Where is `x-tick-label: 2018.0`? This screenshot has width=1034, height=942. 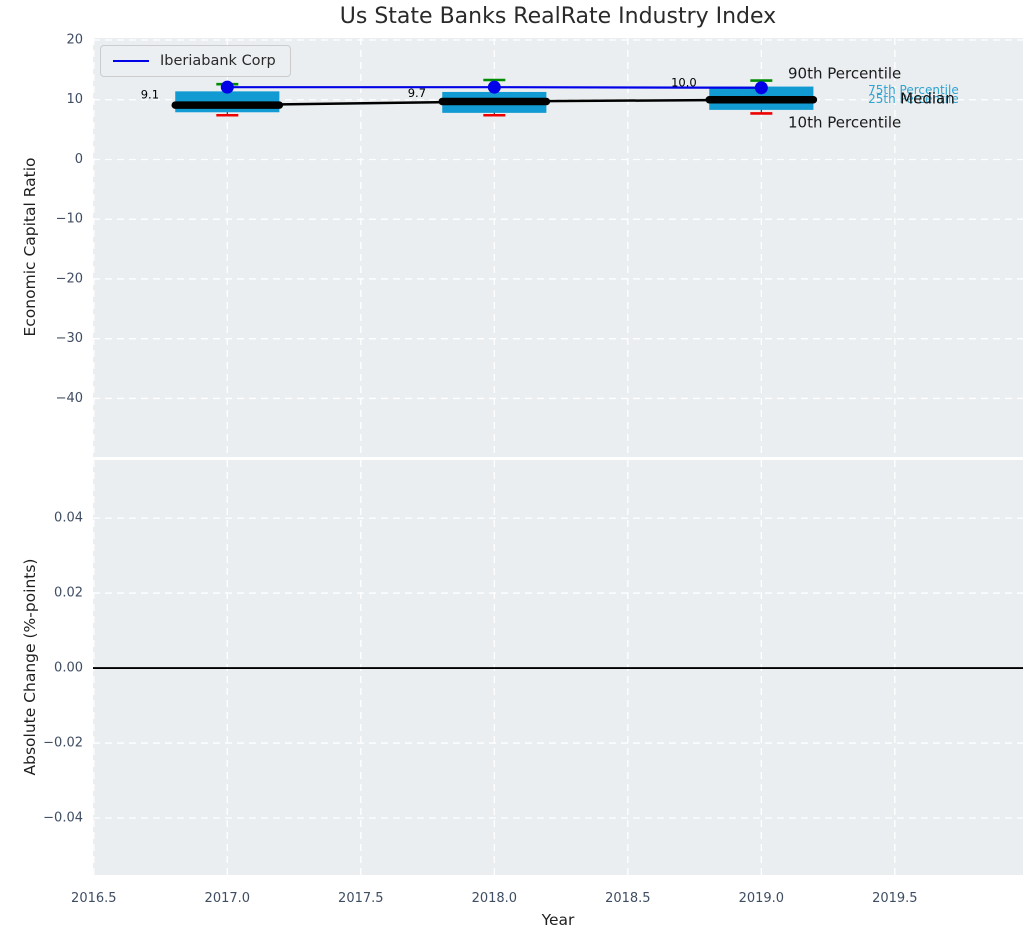
x-tick-label: 2018.0 is located at coordinates (495, 898).